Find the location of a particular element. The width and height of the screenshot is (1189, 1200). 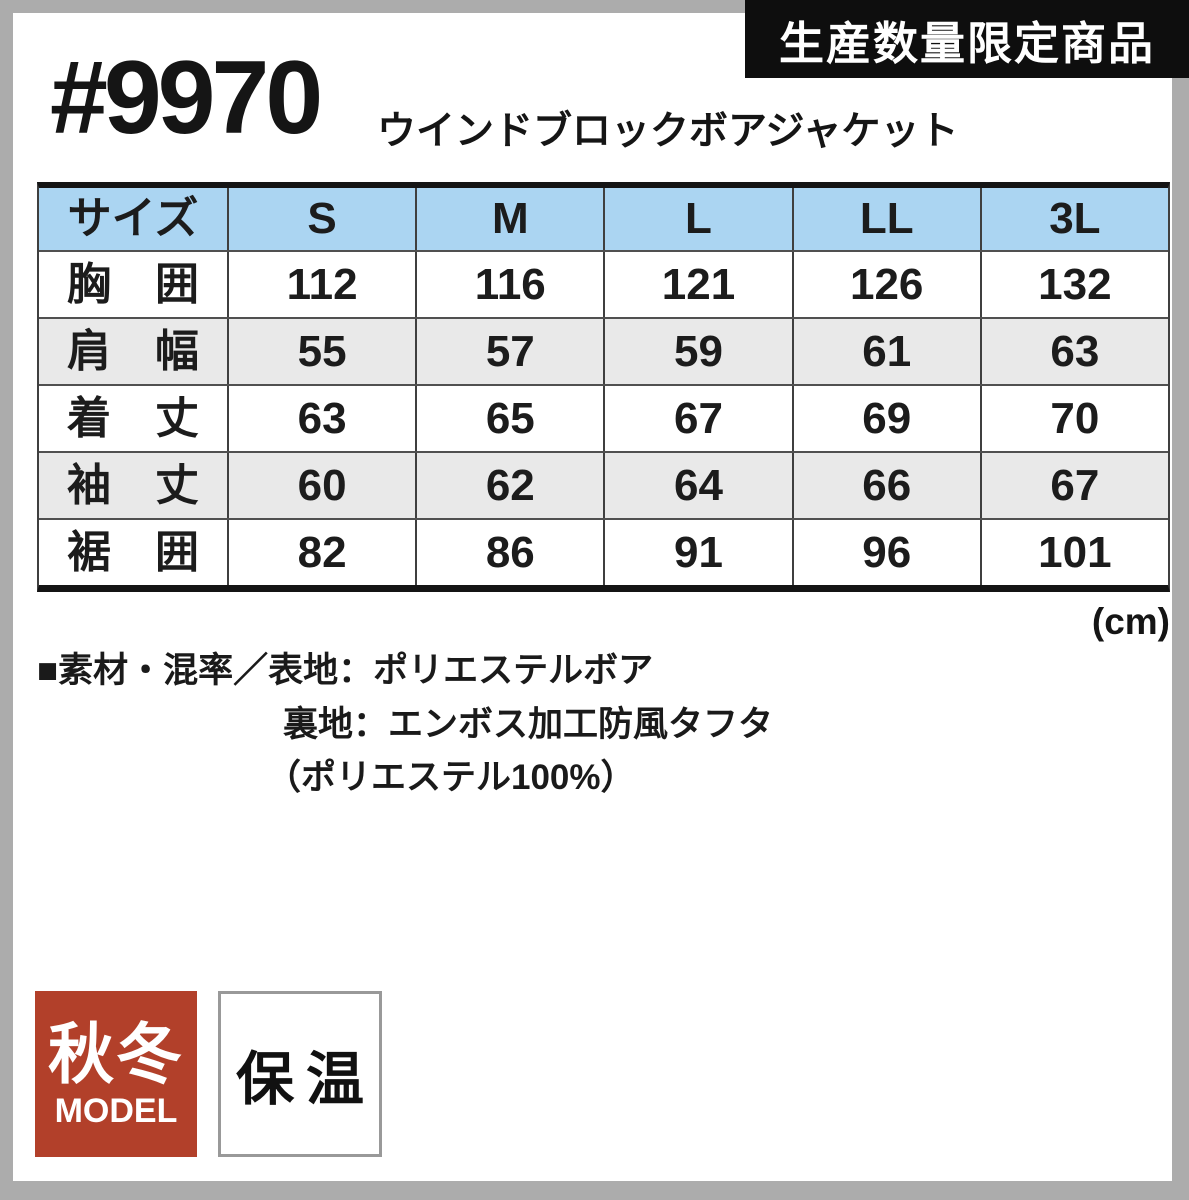

row-label-char: 胸 is located at coordinates (89, 284).